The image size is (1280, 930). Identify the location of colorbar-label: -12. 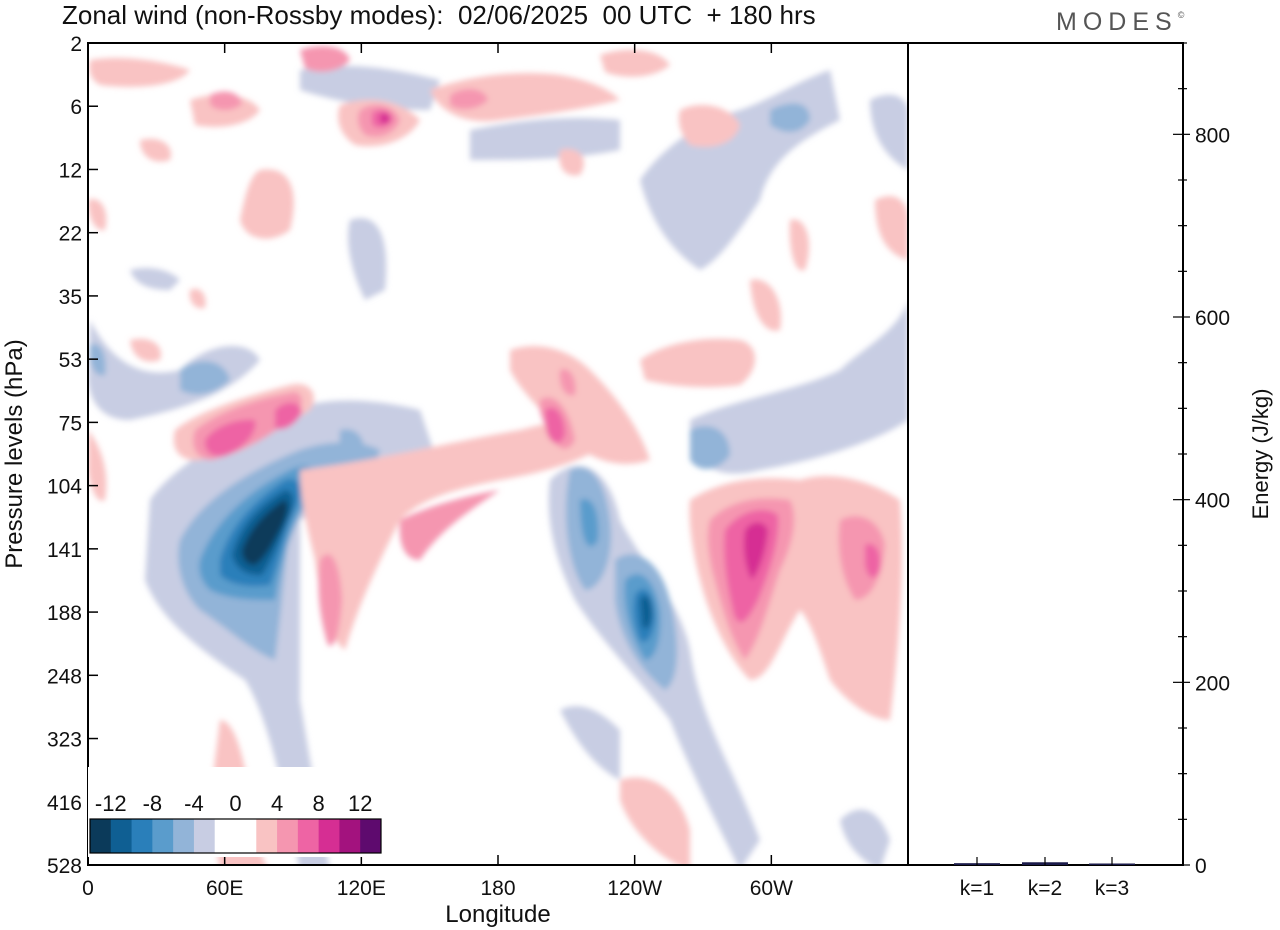
(111, 803).